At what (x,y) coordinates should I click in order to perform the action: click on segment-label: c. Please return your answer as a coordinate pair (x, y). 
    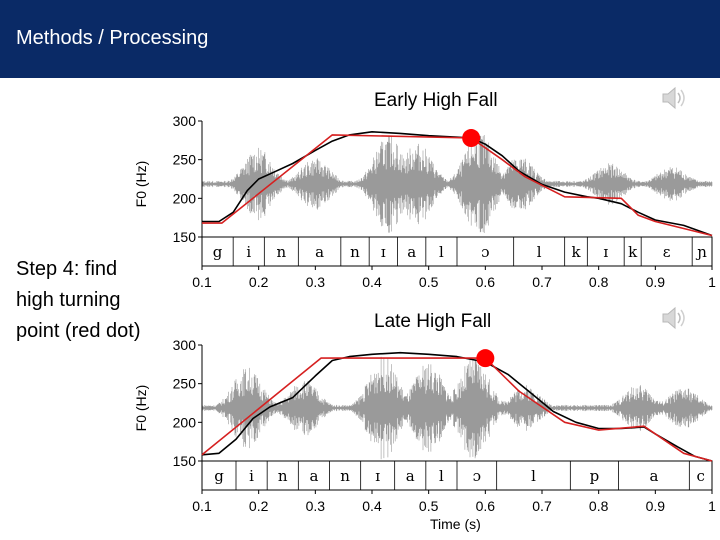
    Looking at the image, I should click on (700, 476).